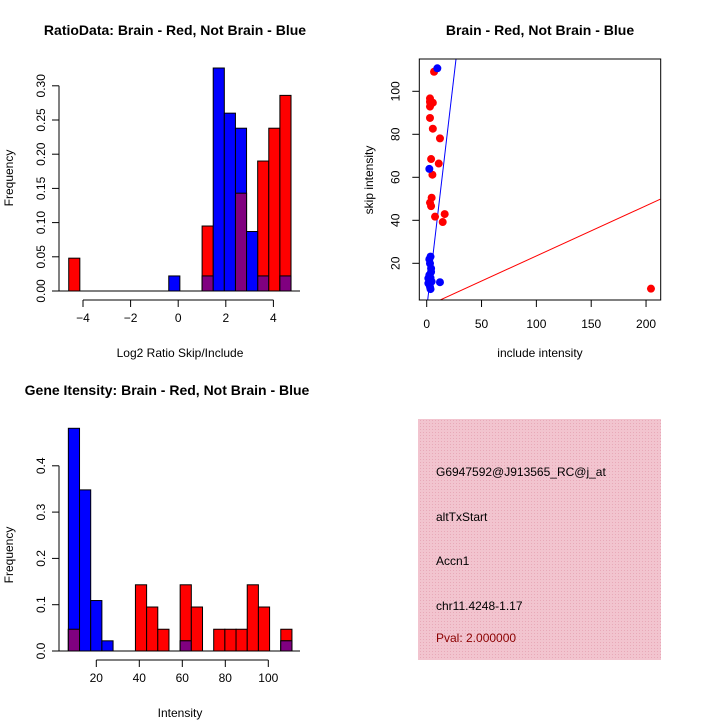 This screenshot has width=720, height=720. Describe the element at coordinates (41, 604) in the screenshot. I see `y-tick-label: 0.1` at that location.